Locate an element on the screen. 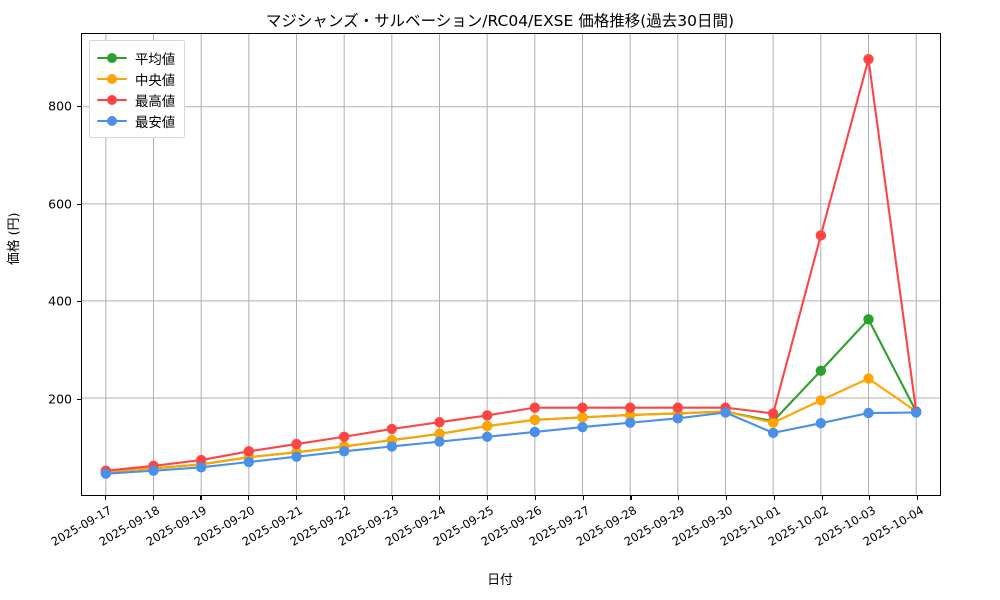 The height and width of the screenshot is (600, 1000). chart-legend: 平均値中央値最高値最安値 is located at coordinates (137, 89).